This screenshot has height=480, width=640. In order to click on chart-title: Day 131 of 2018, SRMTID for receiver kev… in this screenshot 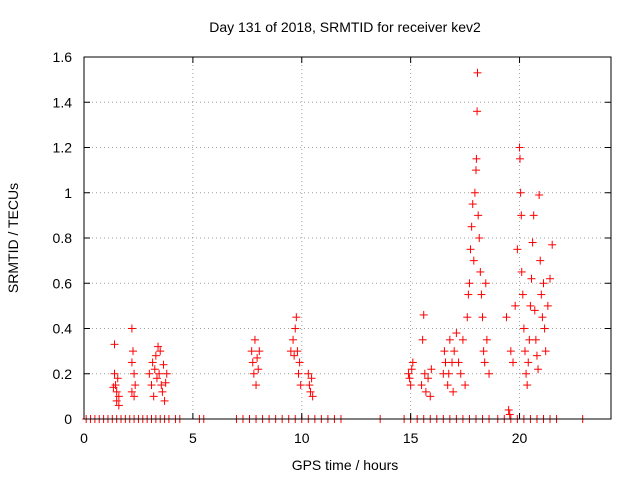, I will do `click(345, 27)`.